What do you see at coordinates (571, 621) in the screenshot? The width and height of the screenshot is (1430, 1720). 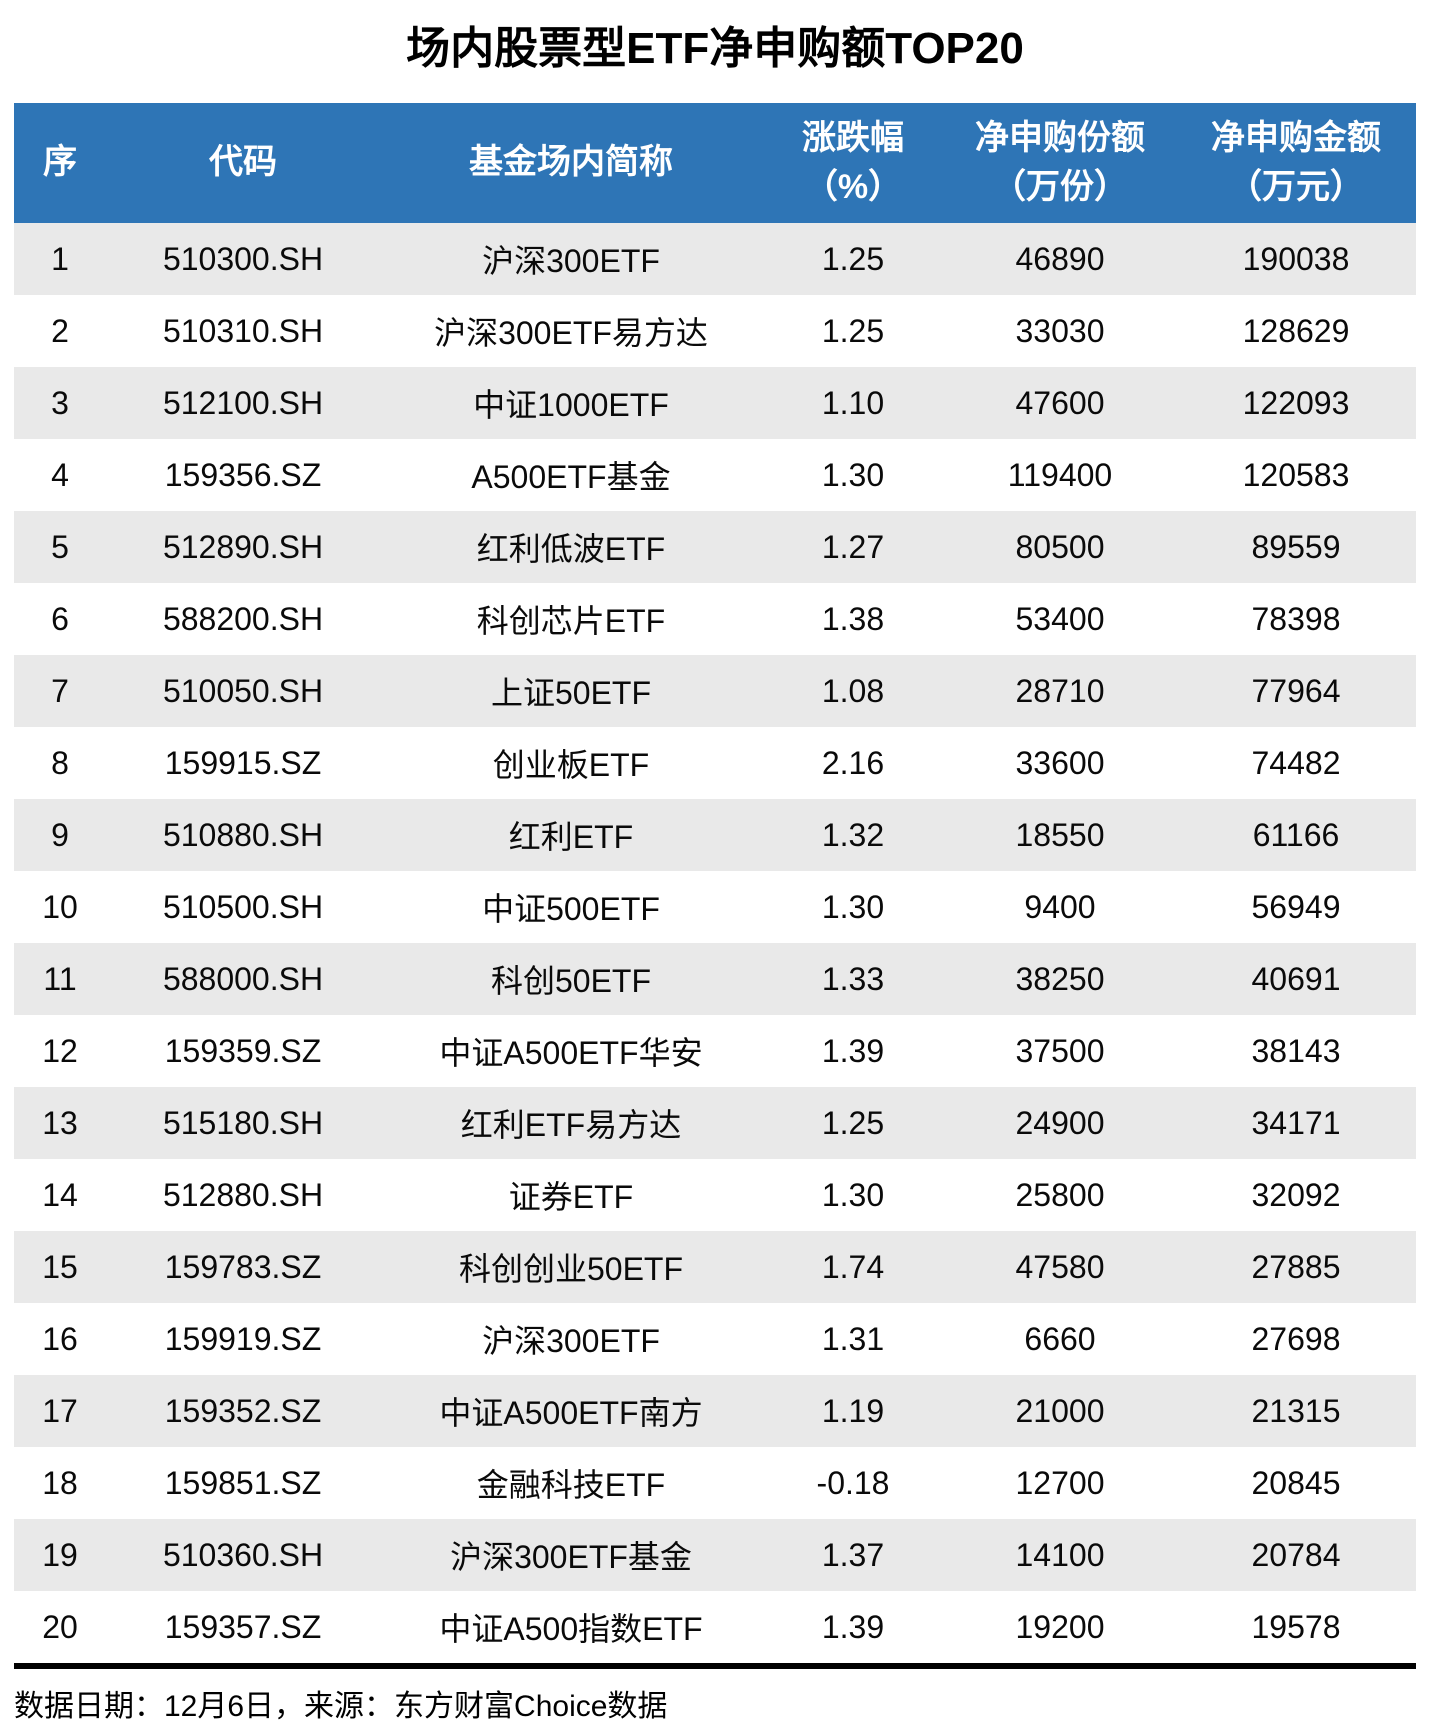 I see `cell-name: 科创芯片ETF` at bounding box center [571, 621].